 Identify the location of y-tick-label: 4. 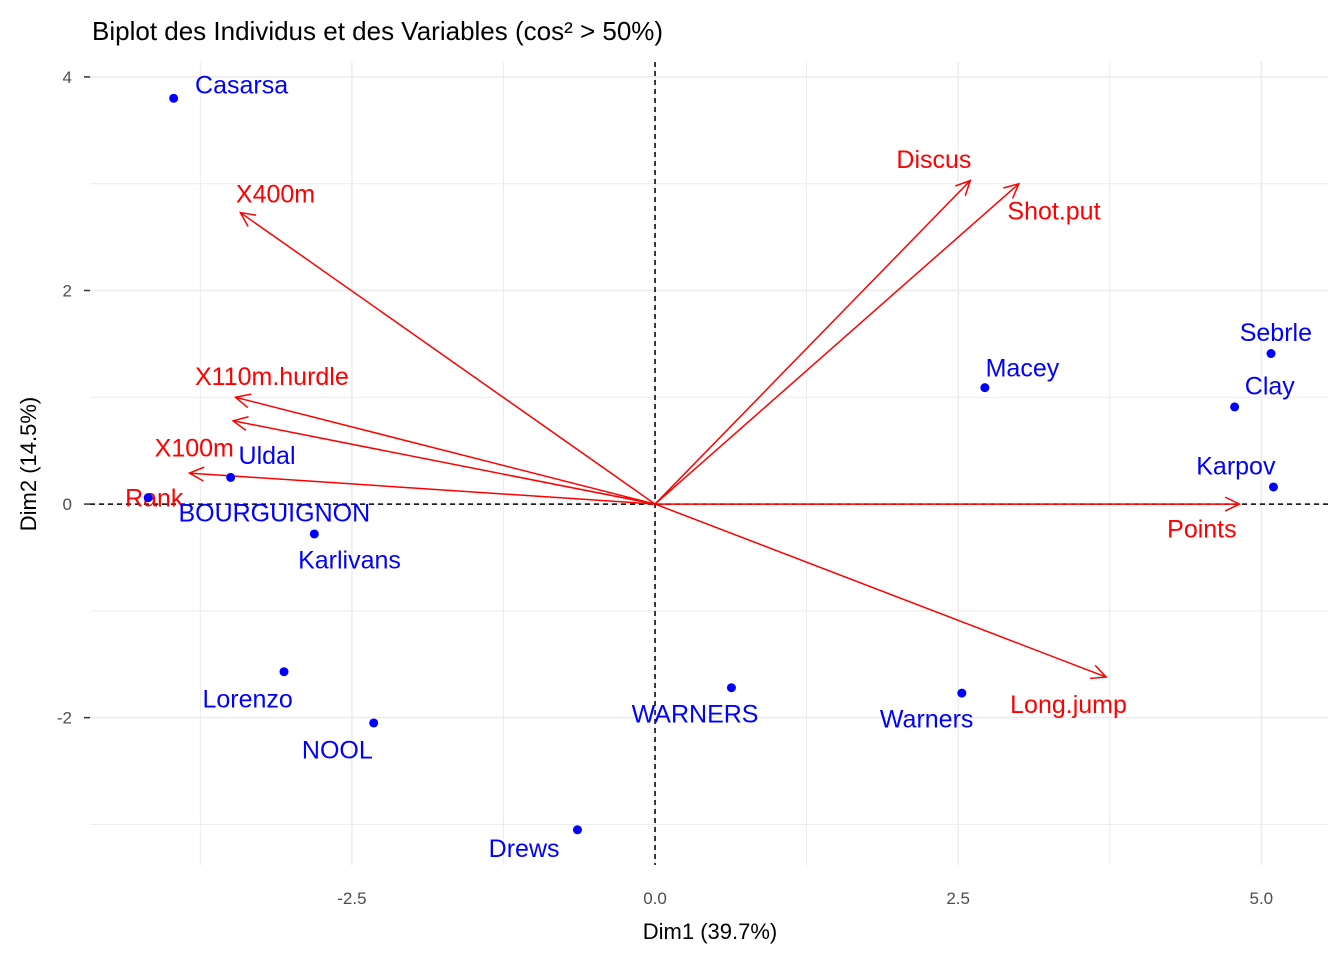
(67, 77).